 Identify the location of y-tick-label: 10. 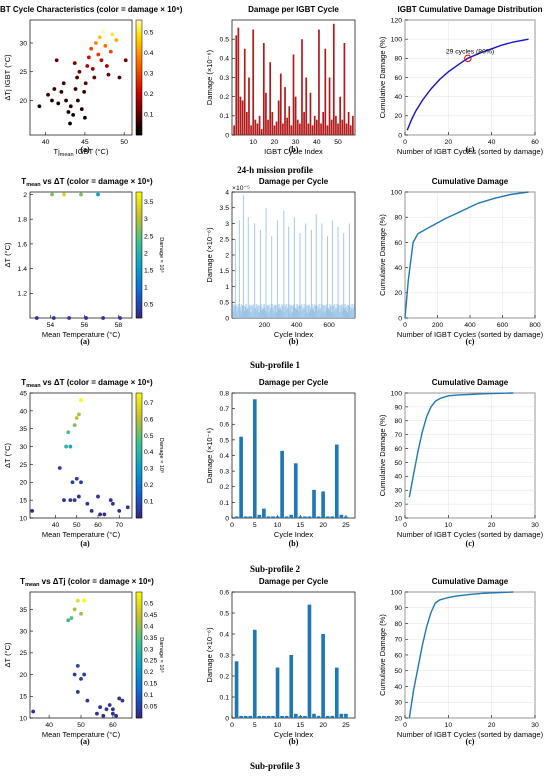
(23, 518).